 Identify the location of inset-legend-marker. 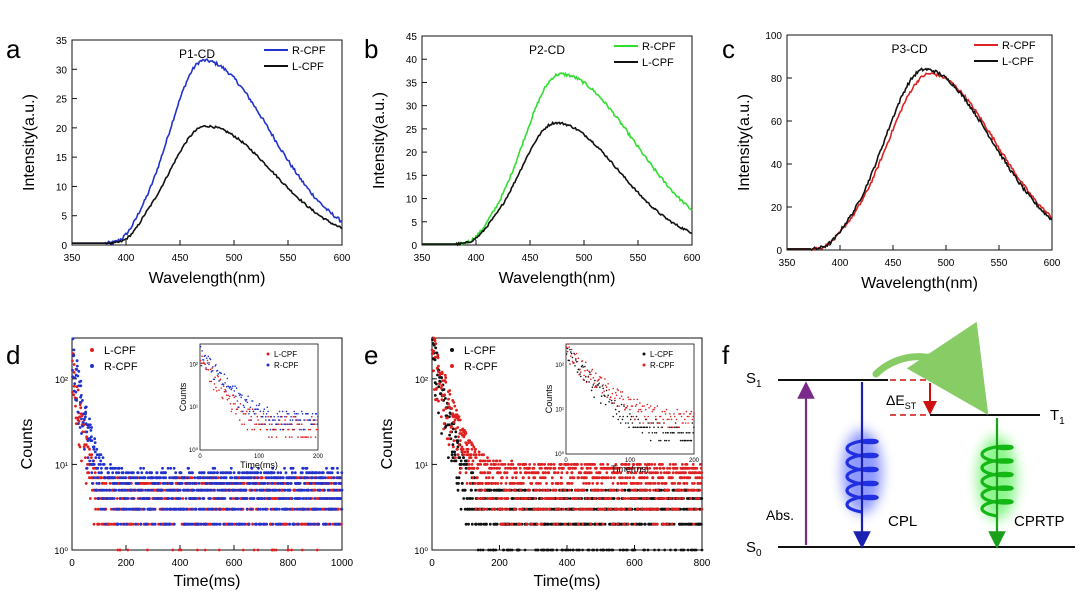
(268, 365).